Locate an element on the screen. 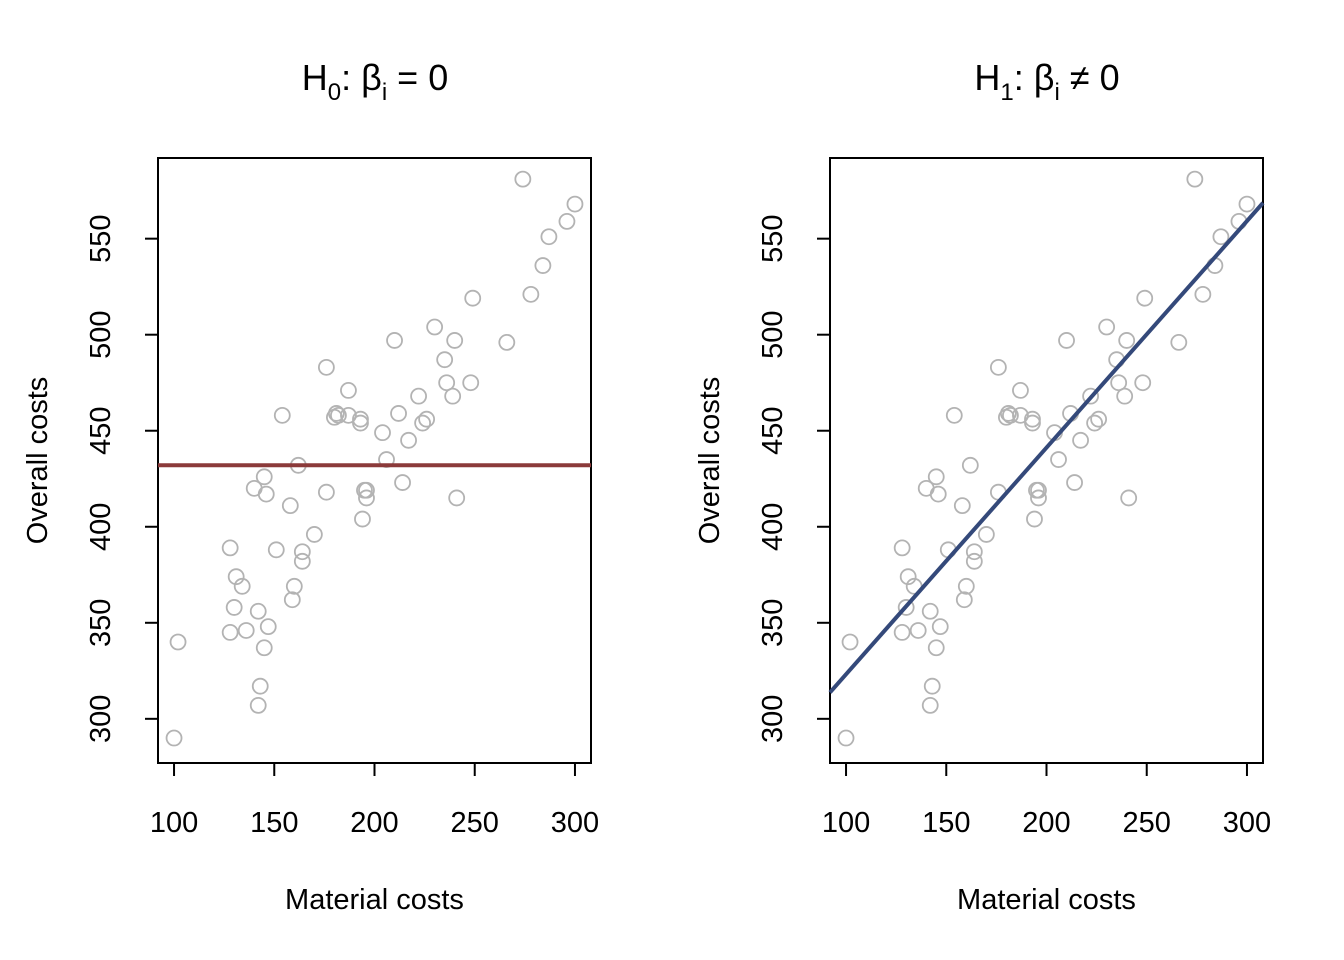 This screenshot has height=960, width=1344. panel-title: H0: βi = 0 is located at coordinates (375, 81).